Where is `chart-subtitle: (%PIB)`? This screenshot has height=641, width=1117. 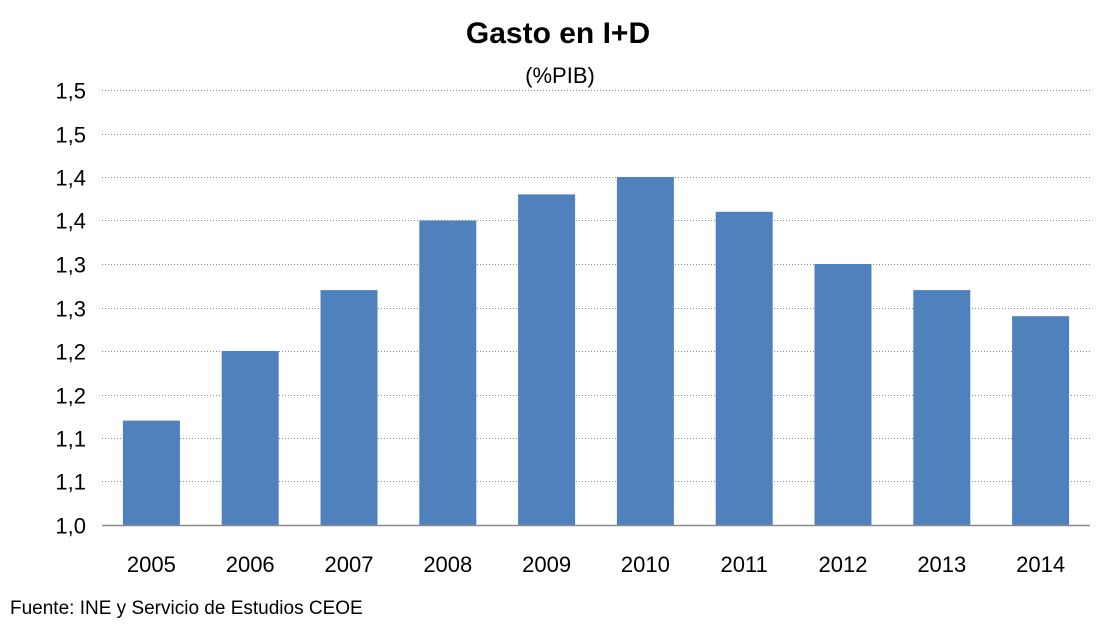 chart-subtitle: (%PIB) is located at coordinates (560, 75).